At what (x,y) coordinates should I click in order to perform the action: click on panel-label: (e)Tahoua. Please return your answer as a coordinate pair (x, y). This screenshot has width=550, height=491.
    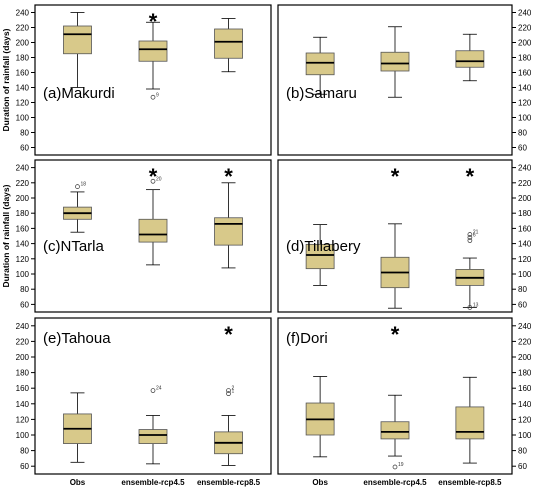
    Looking at the image, I should click on (77, 338).